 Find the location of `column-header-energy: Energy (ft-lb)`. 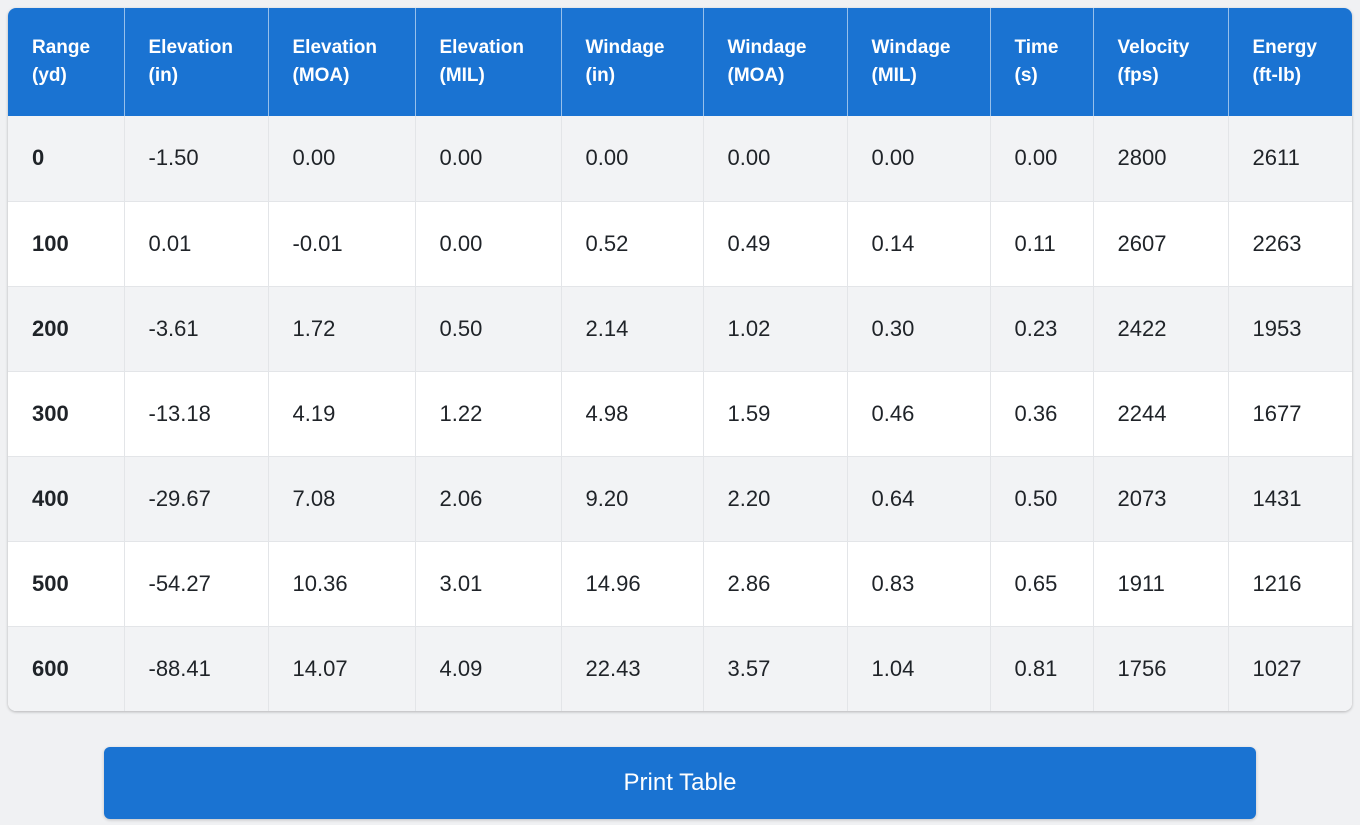

column-header-energy: Energy (ft-lb) is located at coordinates (1290, 62).